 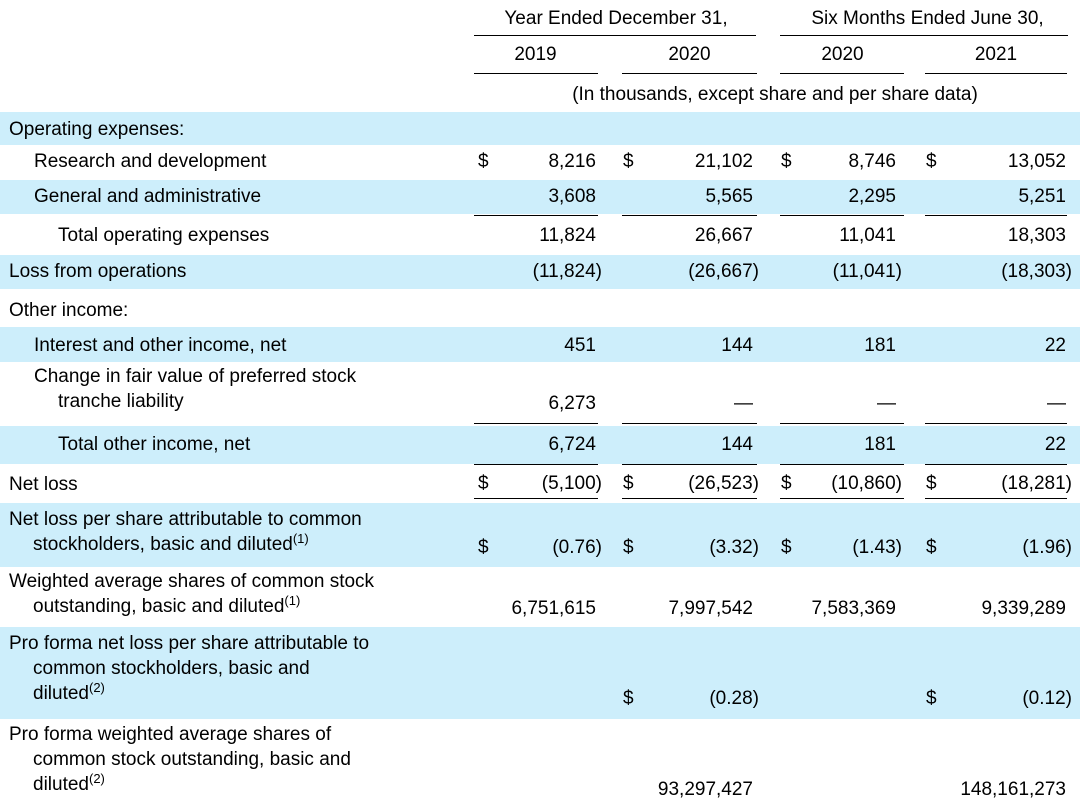 What do you see at coordinates (1047, 698) in the screenshot?
I see `cell-value: (0.12)` at bounding box center [1047, 698].